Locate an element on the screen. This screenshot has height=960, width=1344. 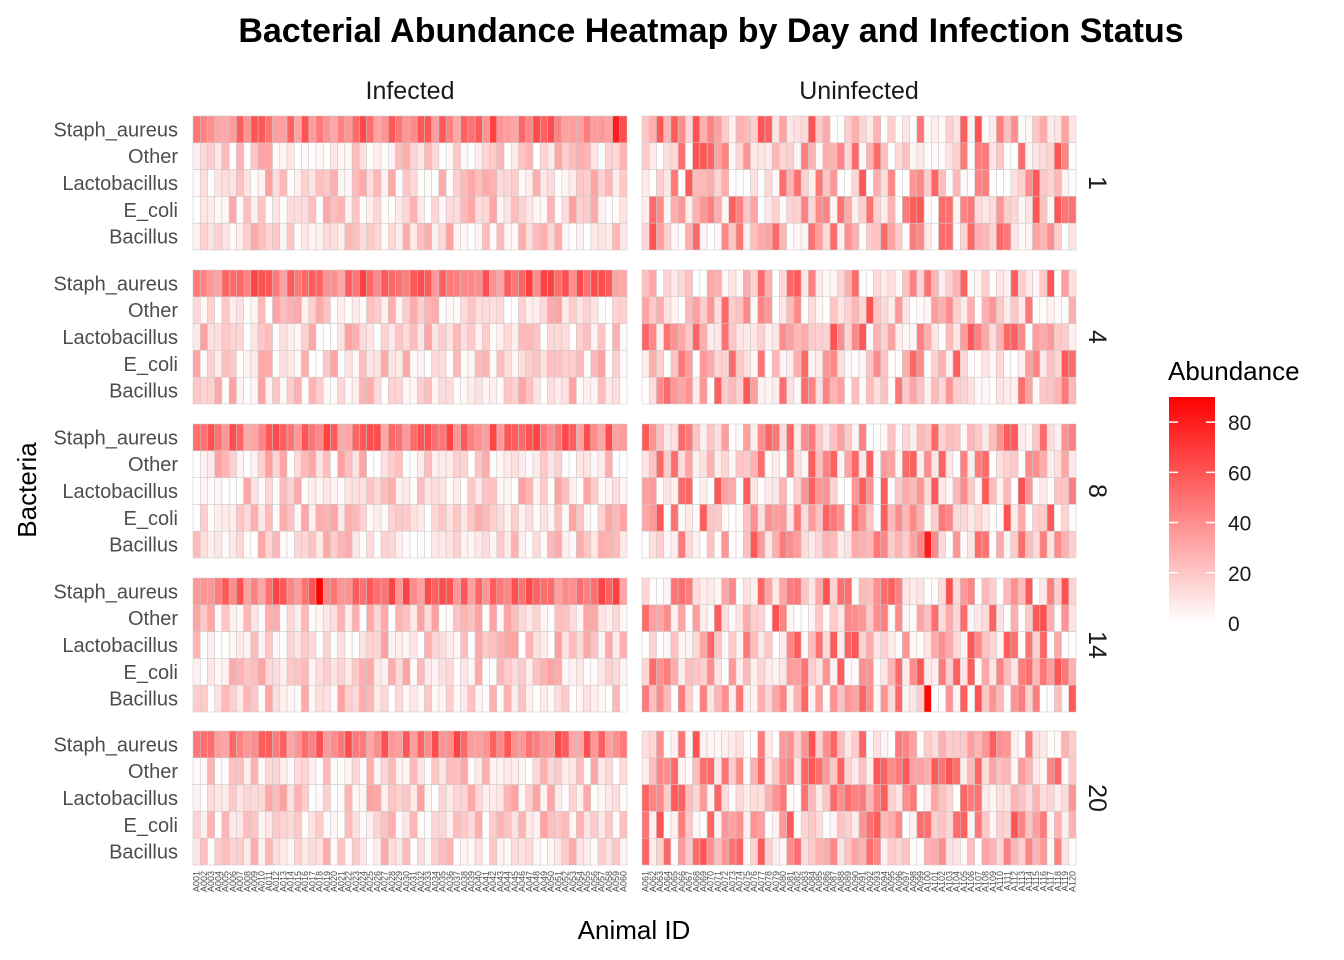
x-tick-label: A098 is located at coordinates (913, 881).